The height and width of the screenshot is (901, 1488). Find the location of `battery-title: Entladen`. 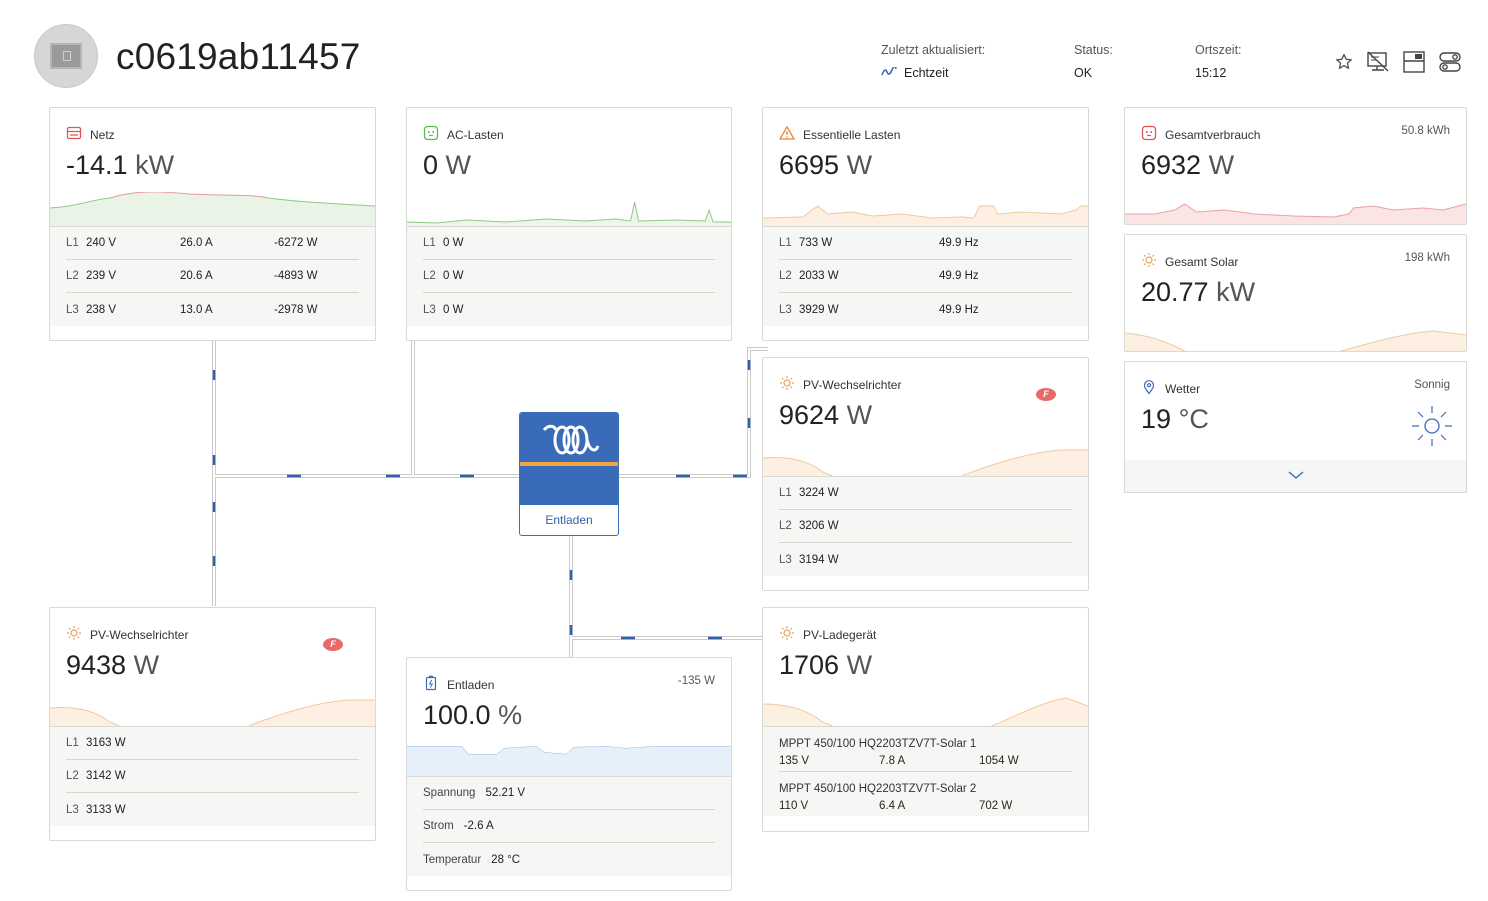

battery-title: Entladen is located at coordinates (471, 684).